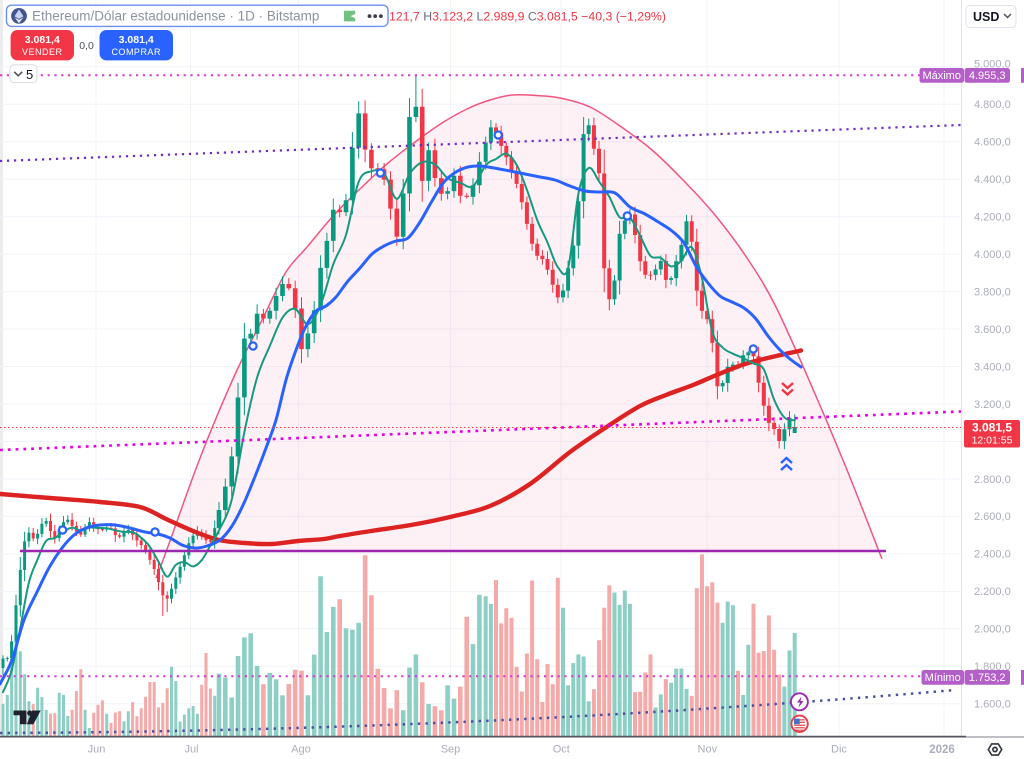 The height and width of the screenshot is (759, 1024). Describe the element at coordinates (992, 405) in the screenshot. I see `svg-text: 3.200,0` at that location.